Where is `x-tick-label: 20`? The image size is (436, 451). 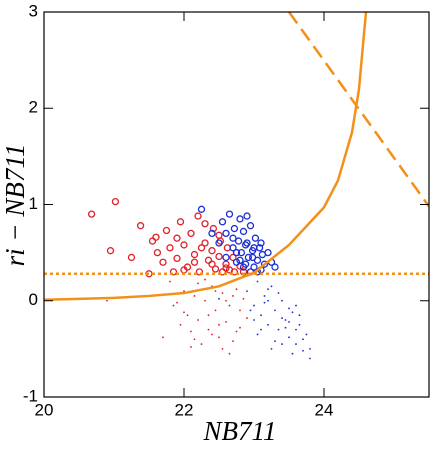
x-tick-label: 20 is located at coordinates (44, 409).